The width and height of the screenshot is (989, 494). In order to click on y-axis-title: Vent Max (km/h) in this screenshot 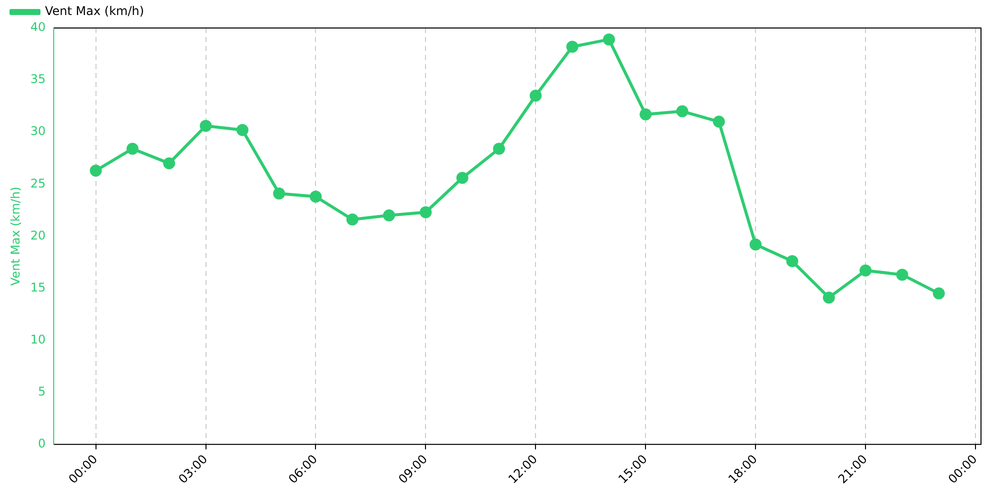, I will do `click(15, 236)`.